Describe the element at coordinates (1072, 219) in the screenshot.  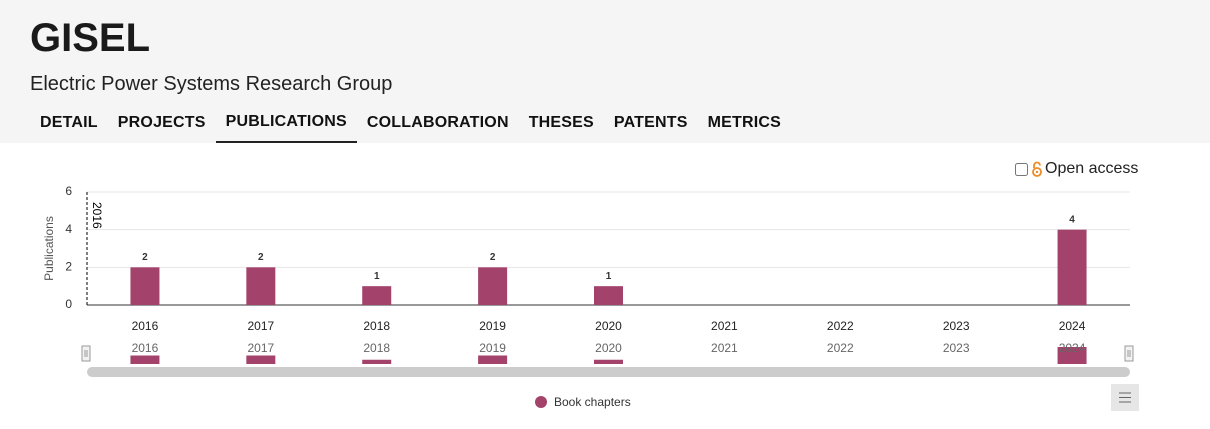
I see `data-label: 4` at that location.